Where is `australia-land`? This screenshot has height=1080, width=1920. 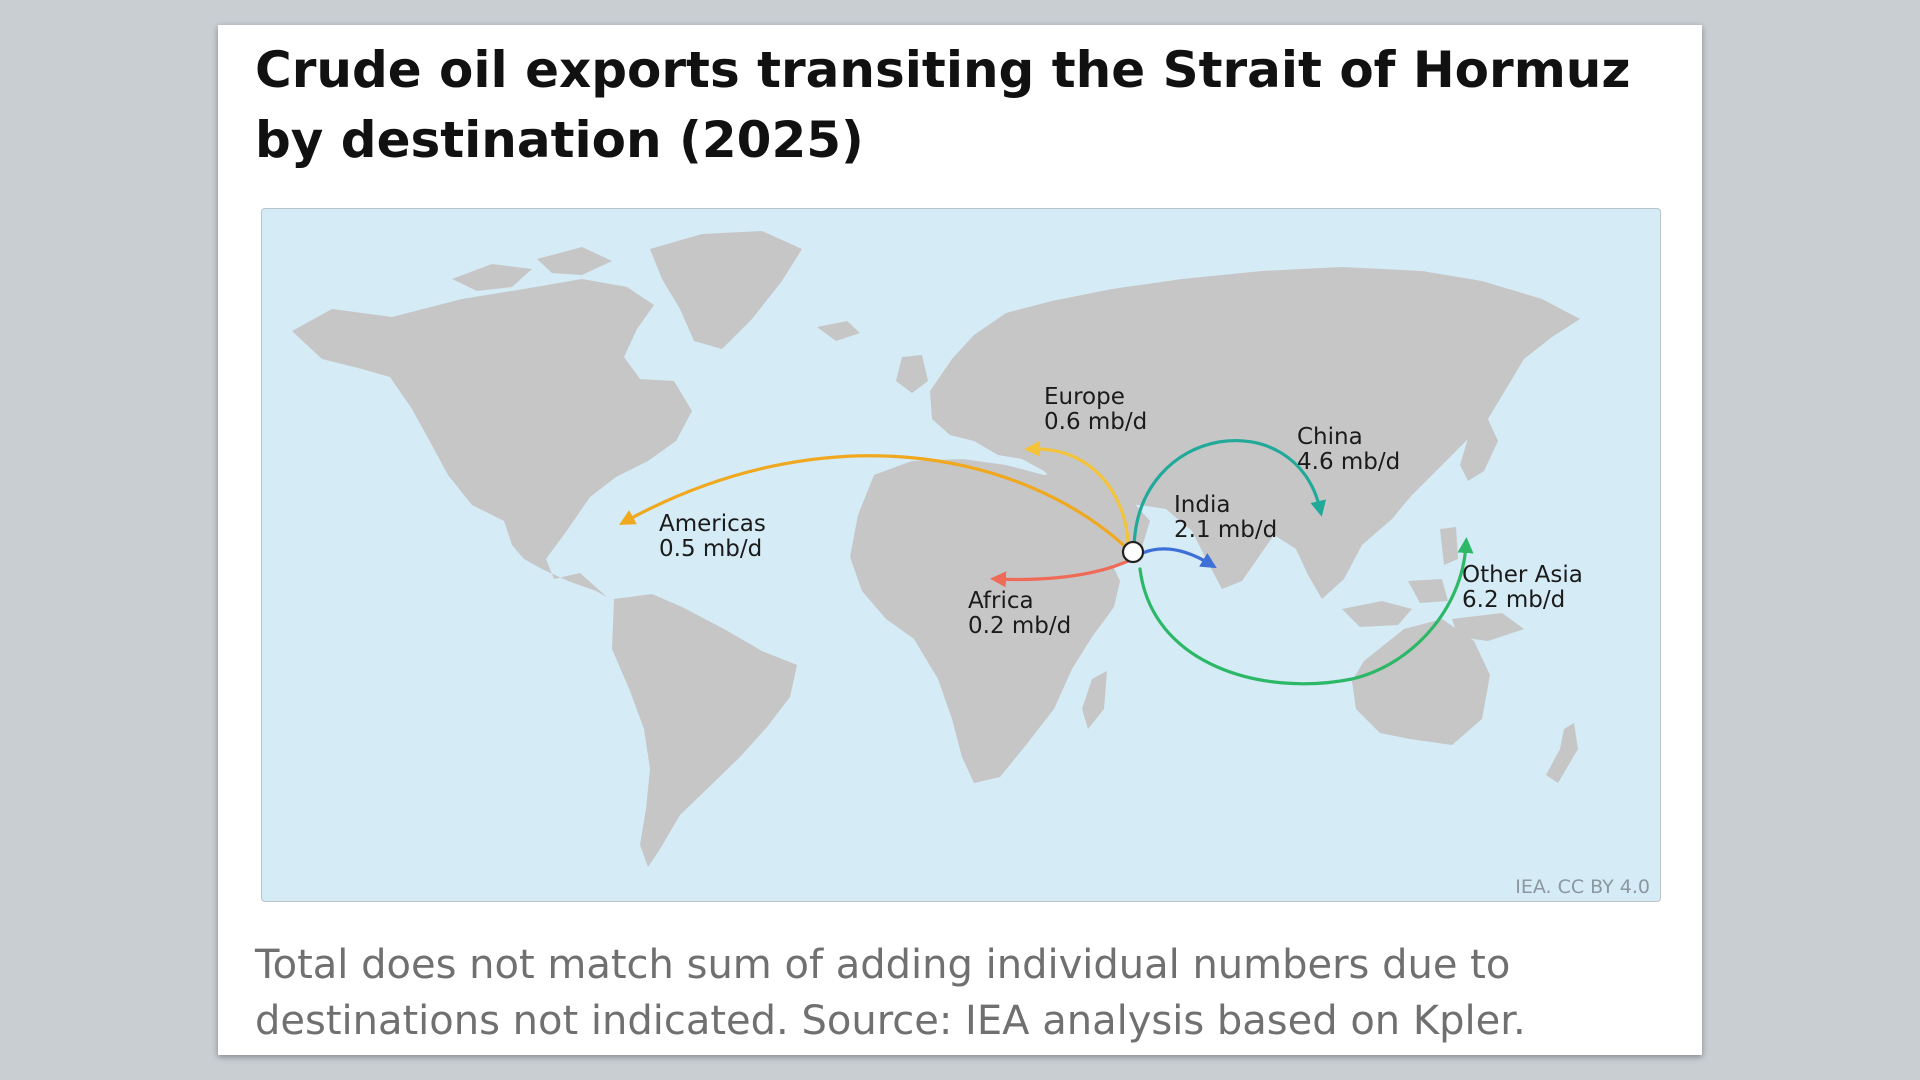 australia-land is located at coordinates (1421, 682).